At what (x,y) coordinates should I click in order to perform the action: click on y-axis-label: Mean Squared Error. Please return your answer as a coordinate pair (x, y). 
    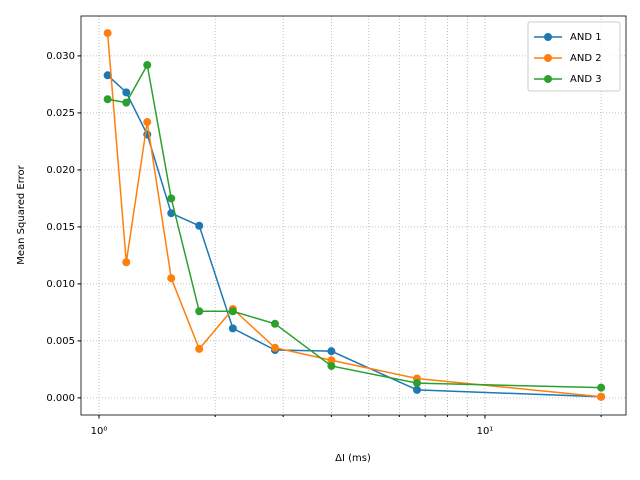
    Looking at the image, I should click on (21, 214).